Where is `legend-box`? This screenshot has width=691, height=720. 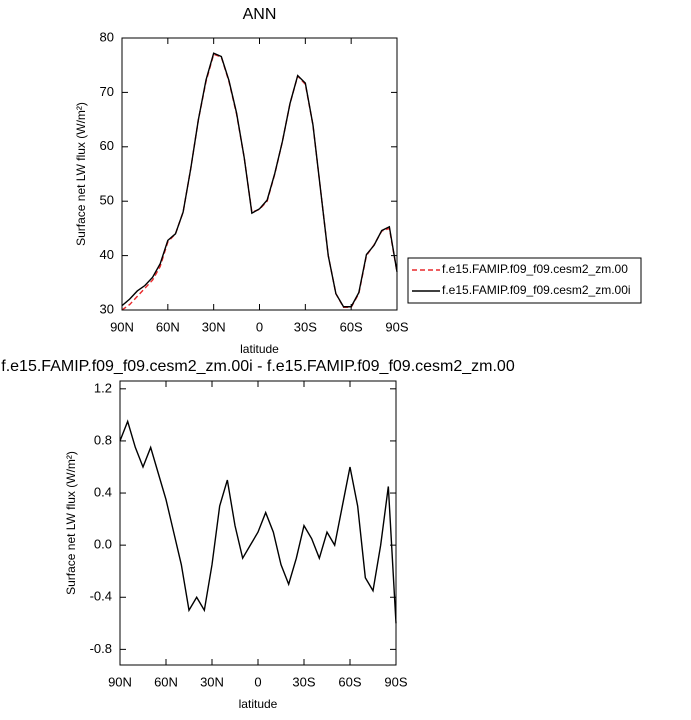
legend-box is located at coordinates (524, 280).